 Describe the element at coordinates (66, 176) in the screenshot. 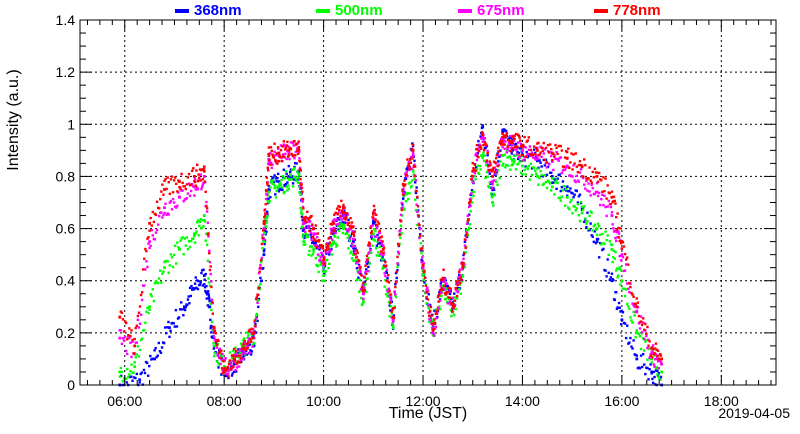

I see `y-tick-label: 0.8` at that location.